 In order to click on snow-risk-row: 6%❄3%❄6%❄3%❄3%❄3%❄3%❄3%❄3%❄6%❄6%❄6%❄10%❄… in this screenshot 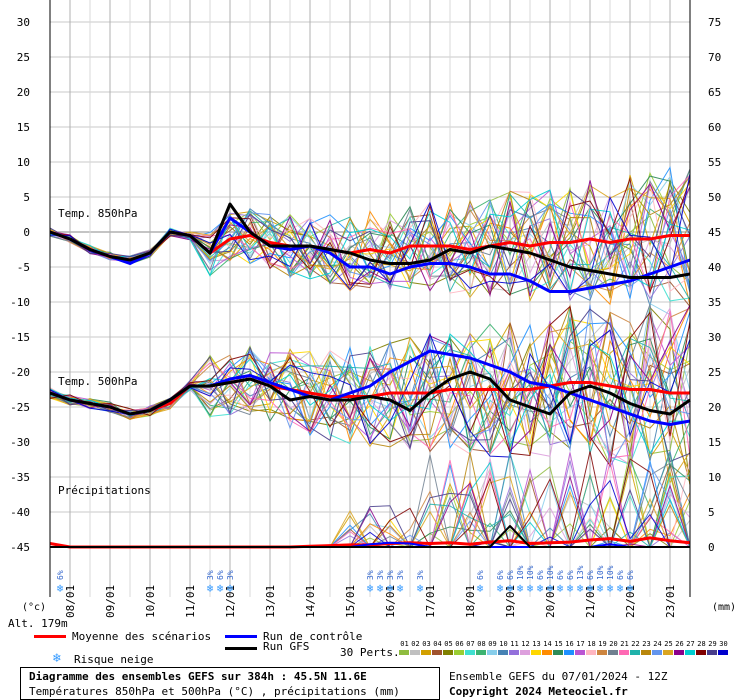, I will do `click(345, 580)`.